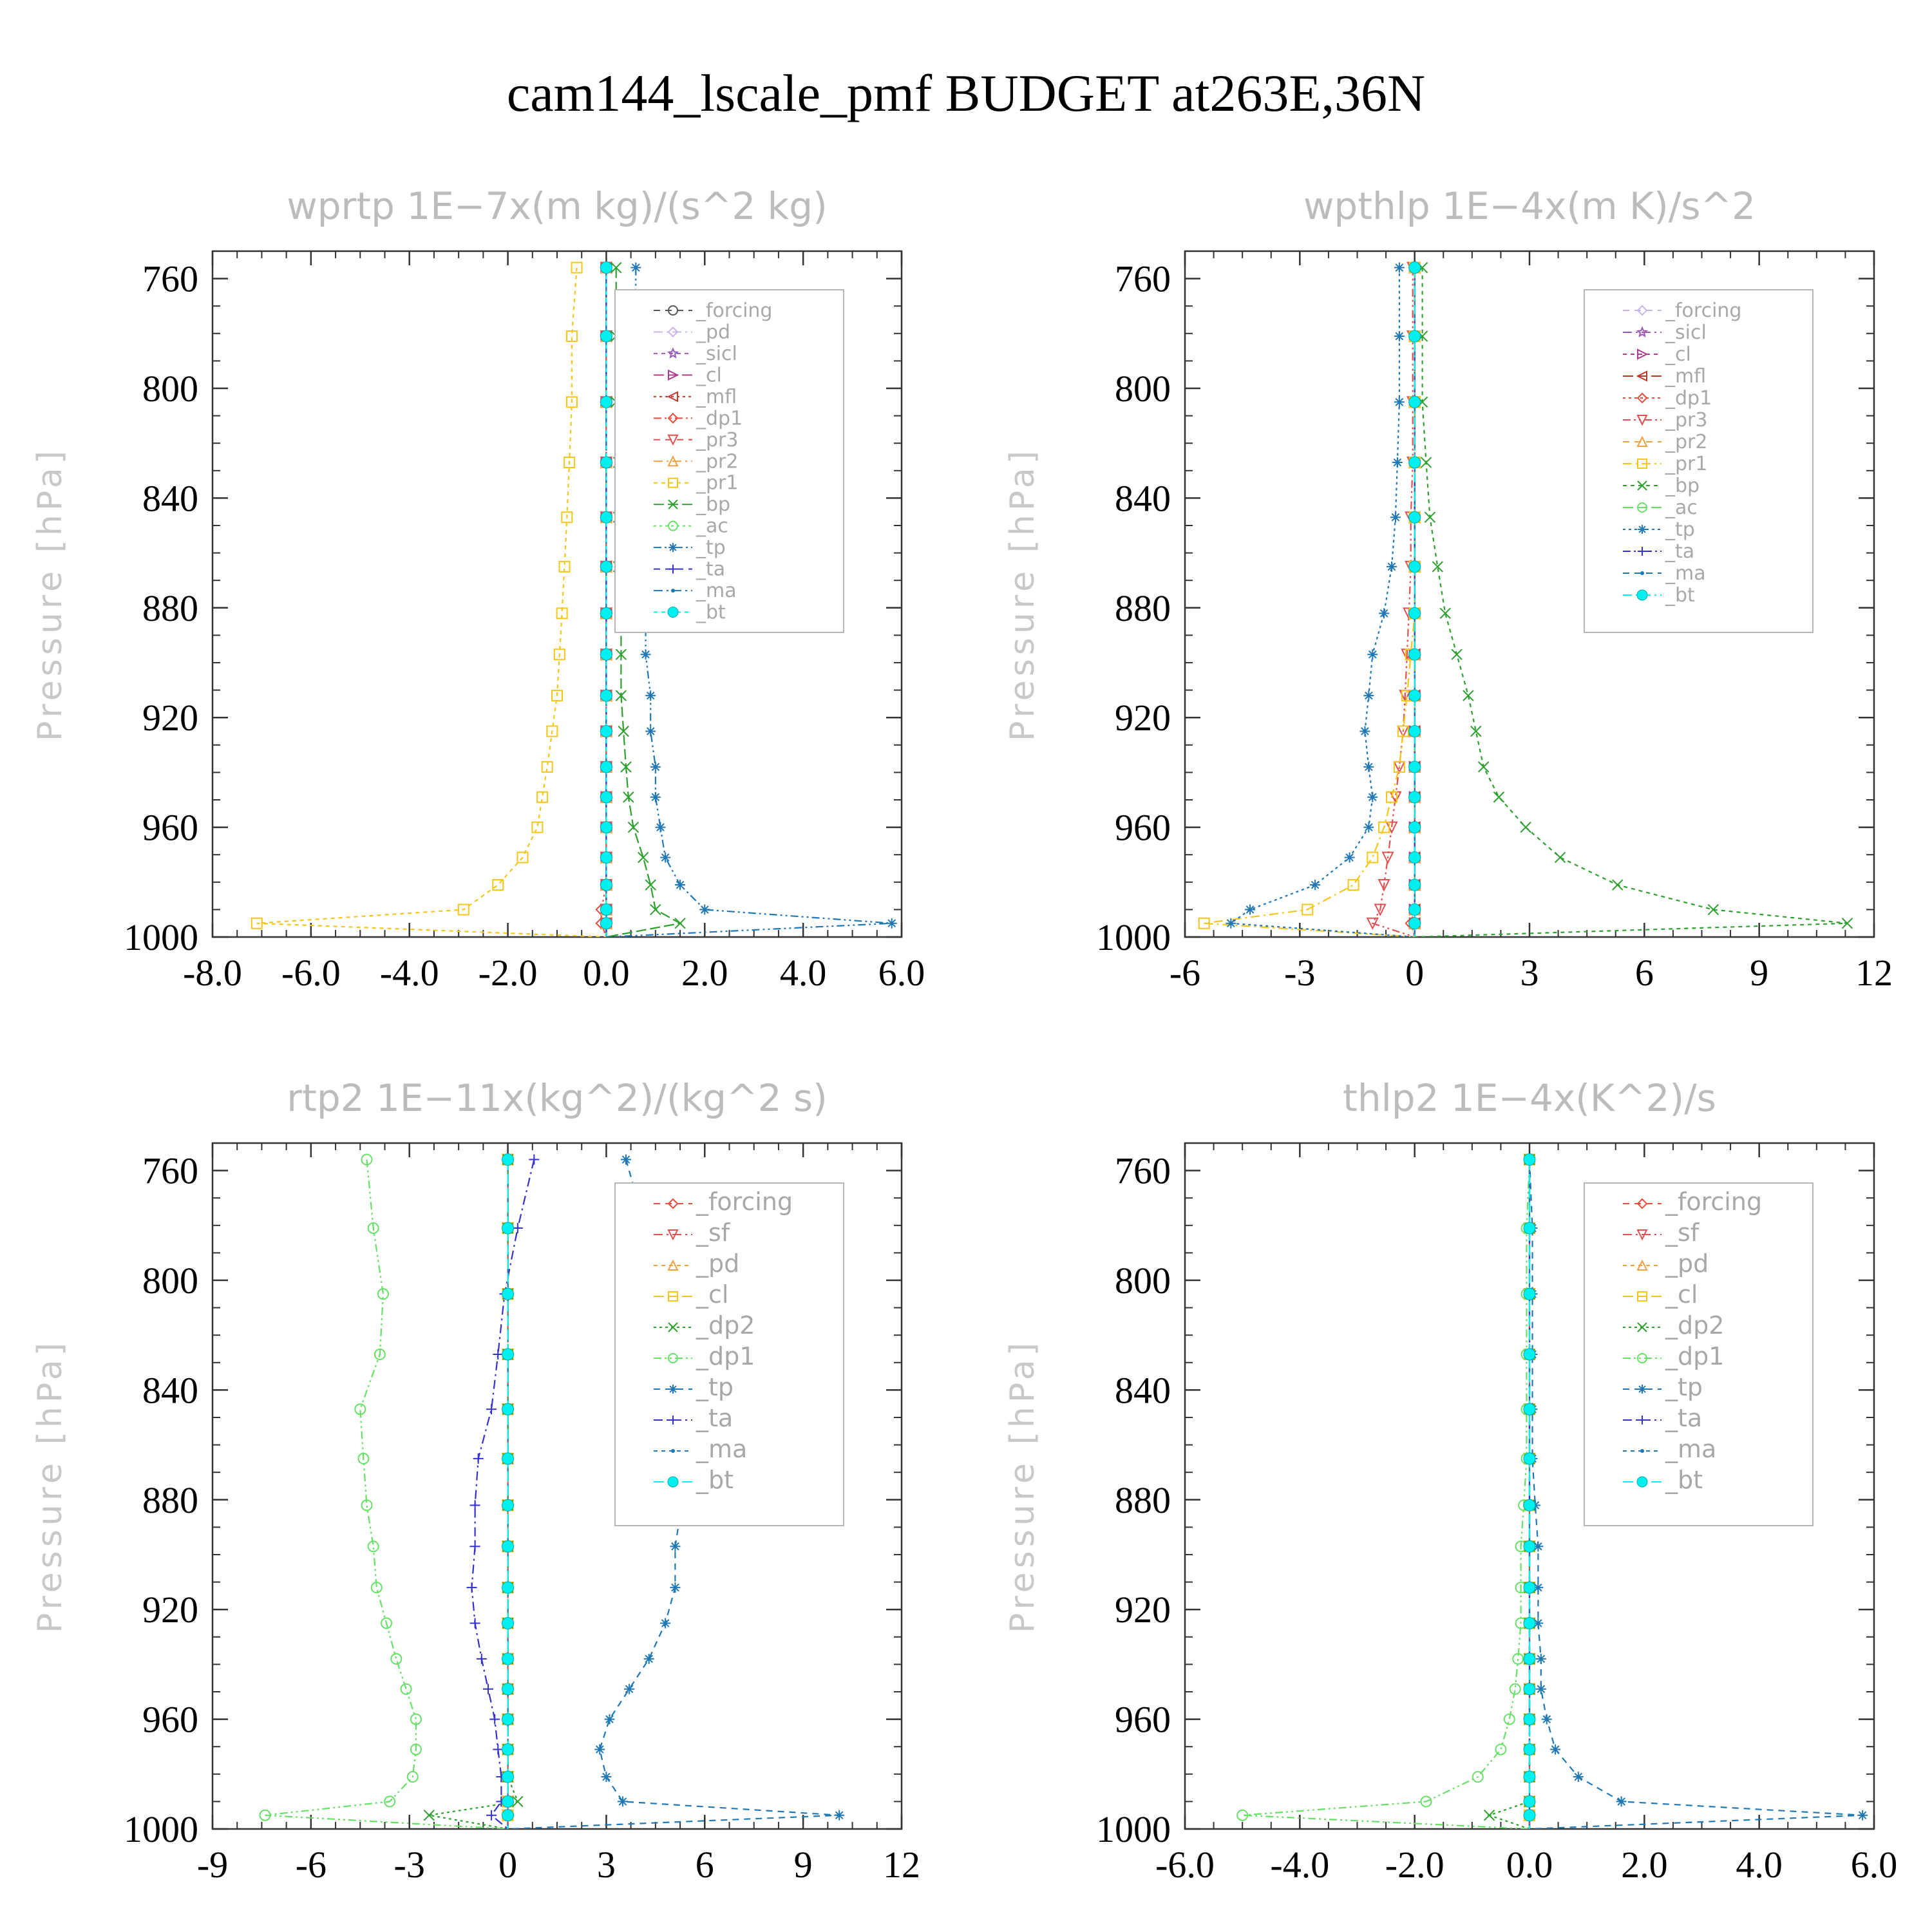 The image size is (1932, 1932). What do you see at coordinates (161, 937) in the screenshot?
I see `y-tick-label: 1000` at bounding box center [161, 937].